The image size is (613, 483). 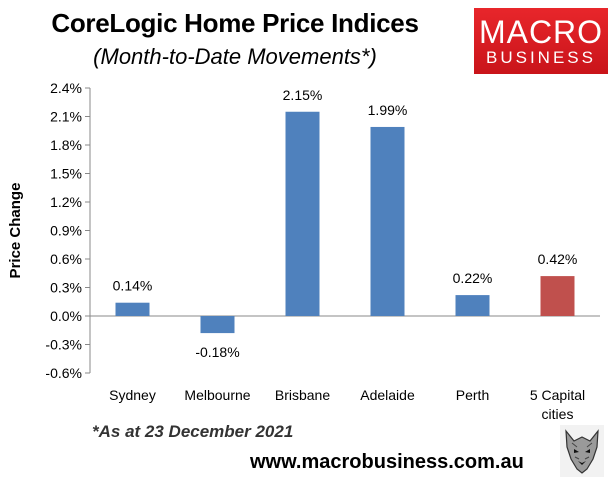 What do you see at coordinates (63, 345) in the screenshot?
I see `y-tick-label: -0.3%` at bounding box center [63, 345].